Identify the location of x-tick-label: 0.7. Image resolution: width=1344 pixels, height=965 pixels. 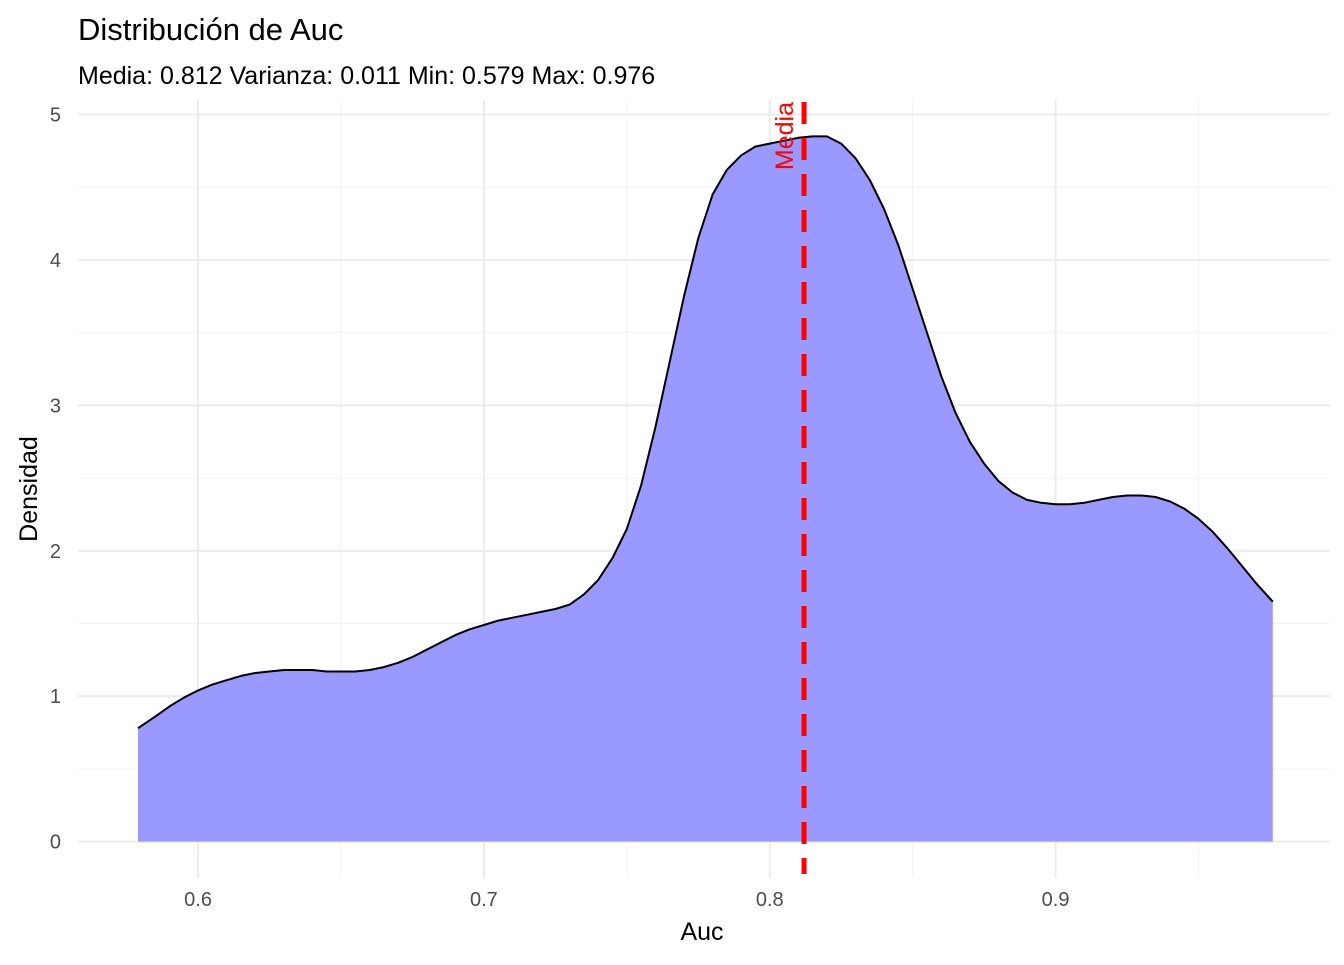
(484, 900).